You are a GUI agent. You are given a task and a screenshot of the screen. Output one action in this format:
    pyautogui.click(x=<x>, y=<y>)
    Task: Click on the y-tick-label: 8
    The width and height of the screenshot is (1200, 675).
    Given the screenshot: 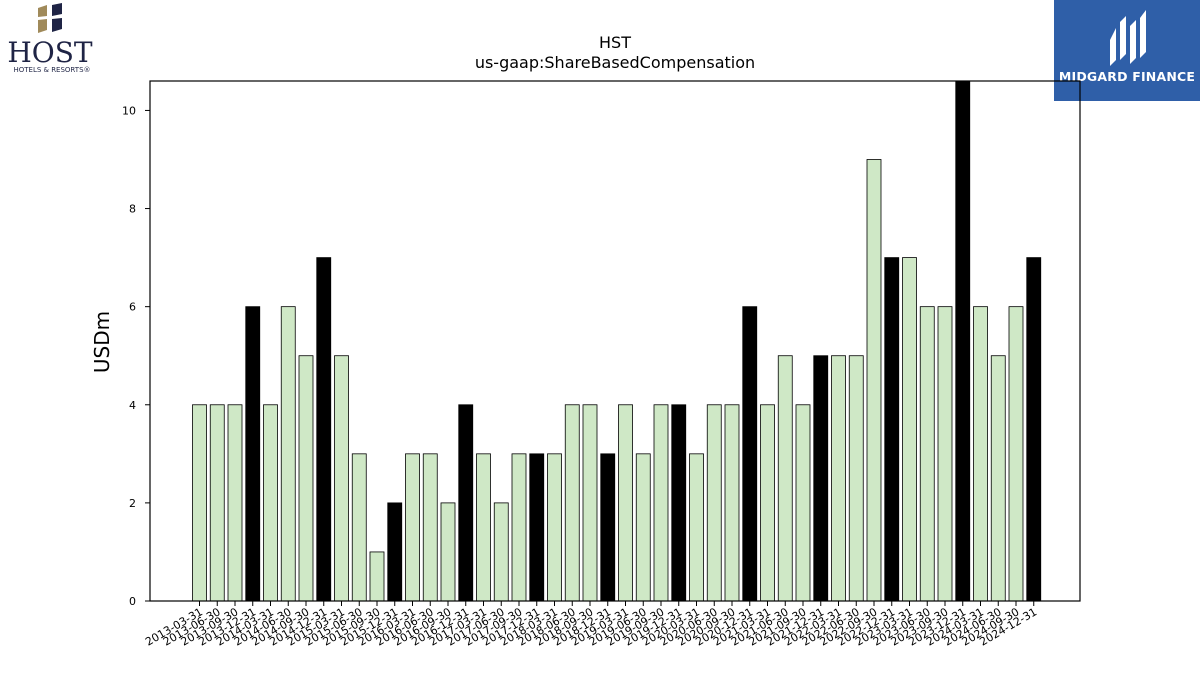 What is the action you would take?
    pyautogui.click(x=132, y=209)
    